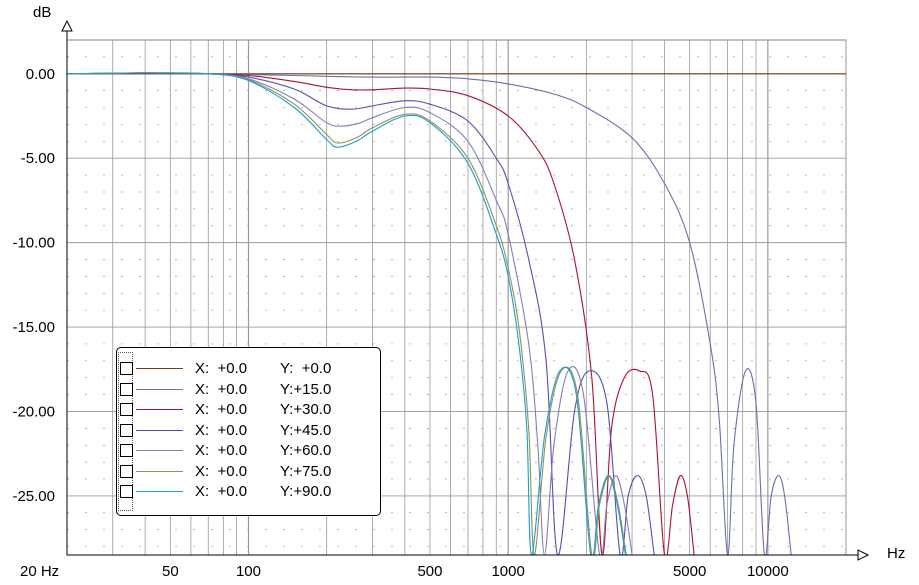 This screenshot has width=919, height=585. I want to click on y-tick-label: -5.00, so click(38, 158).